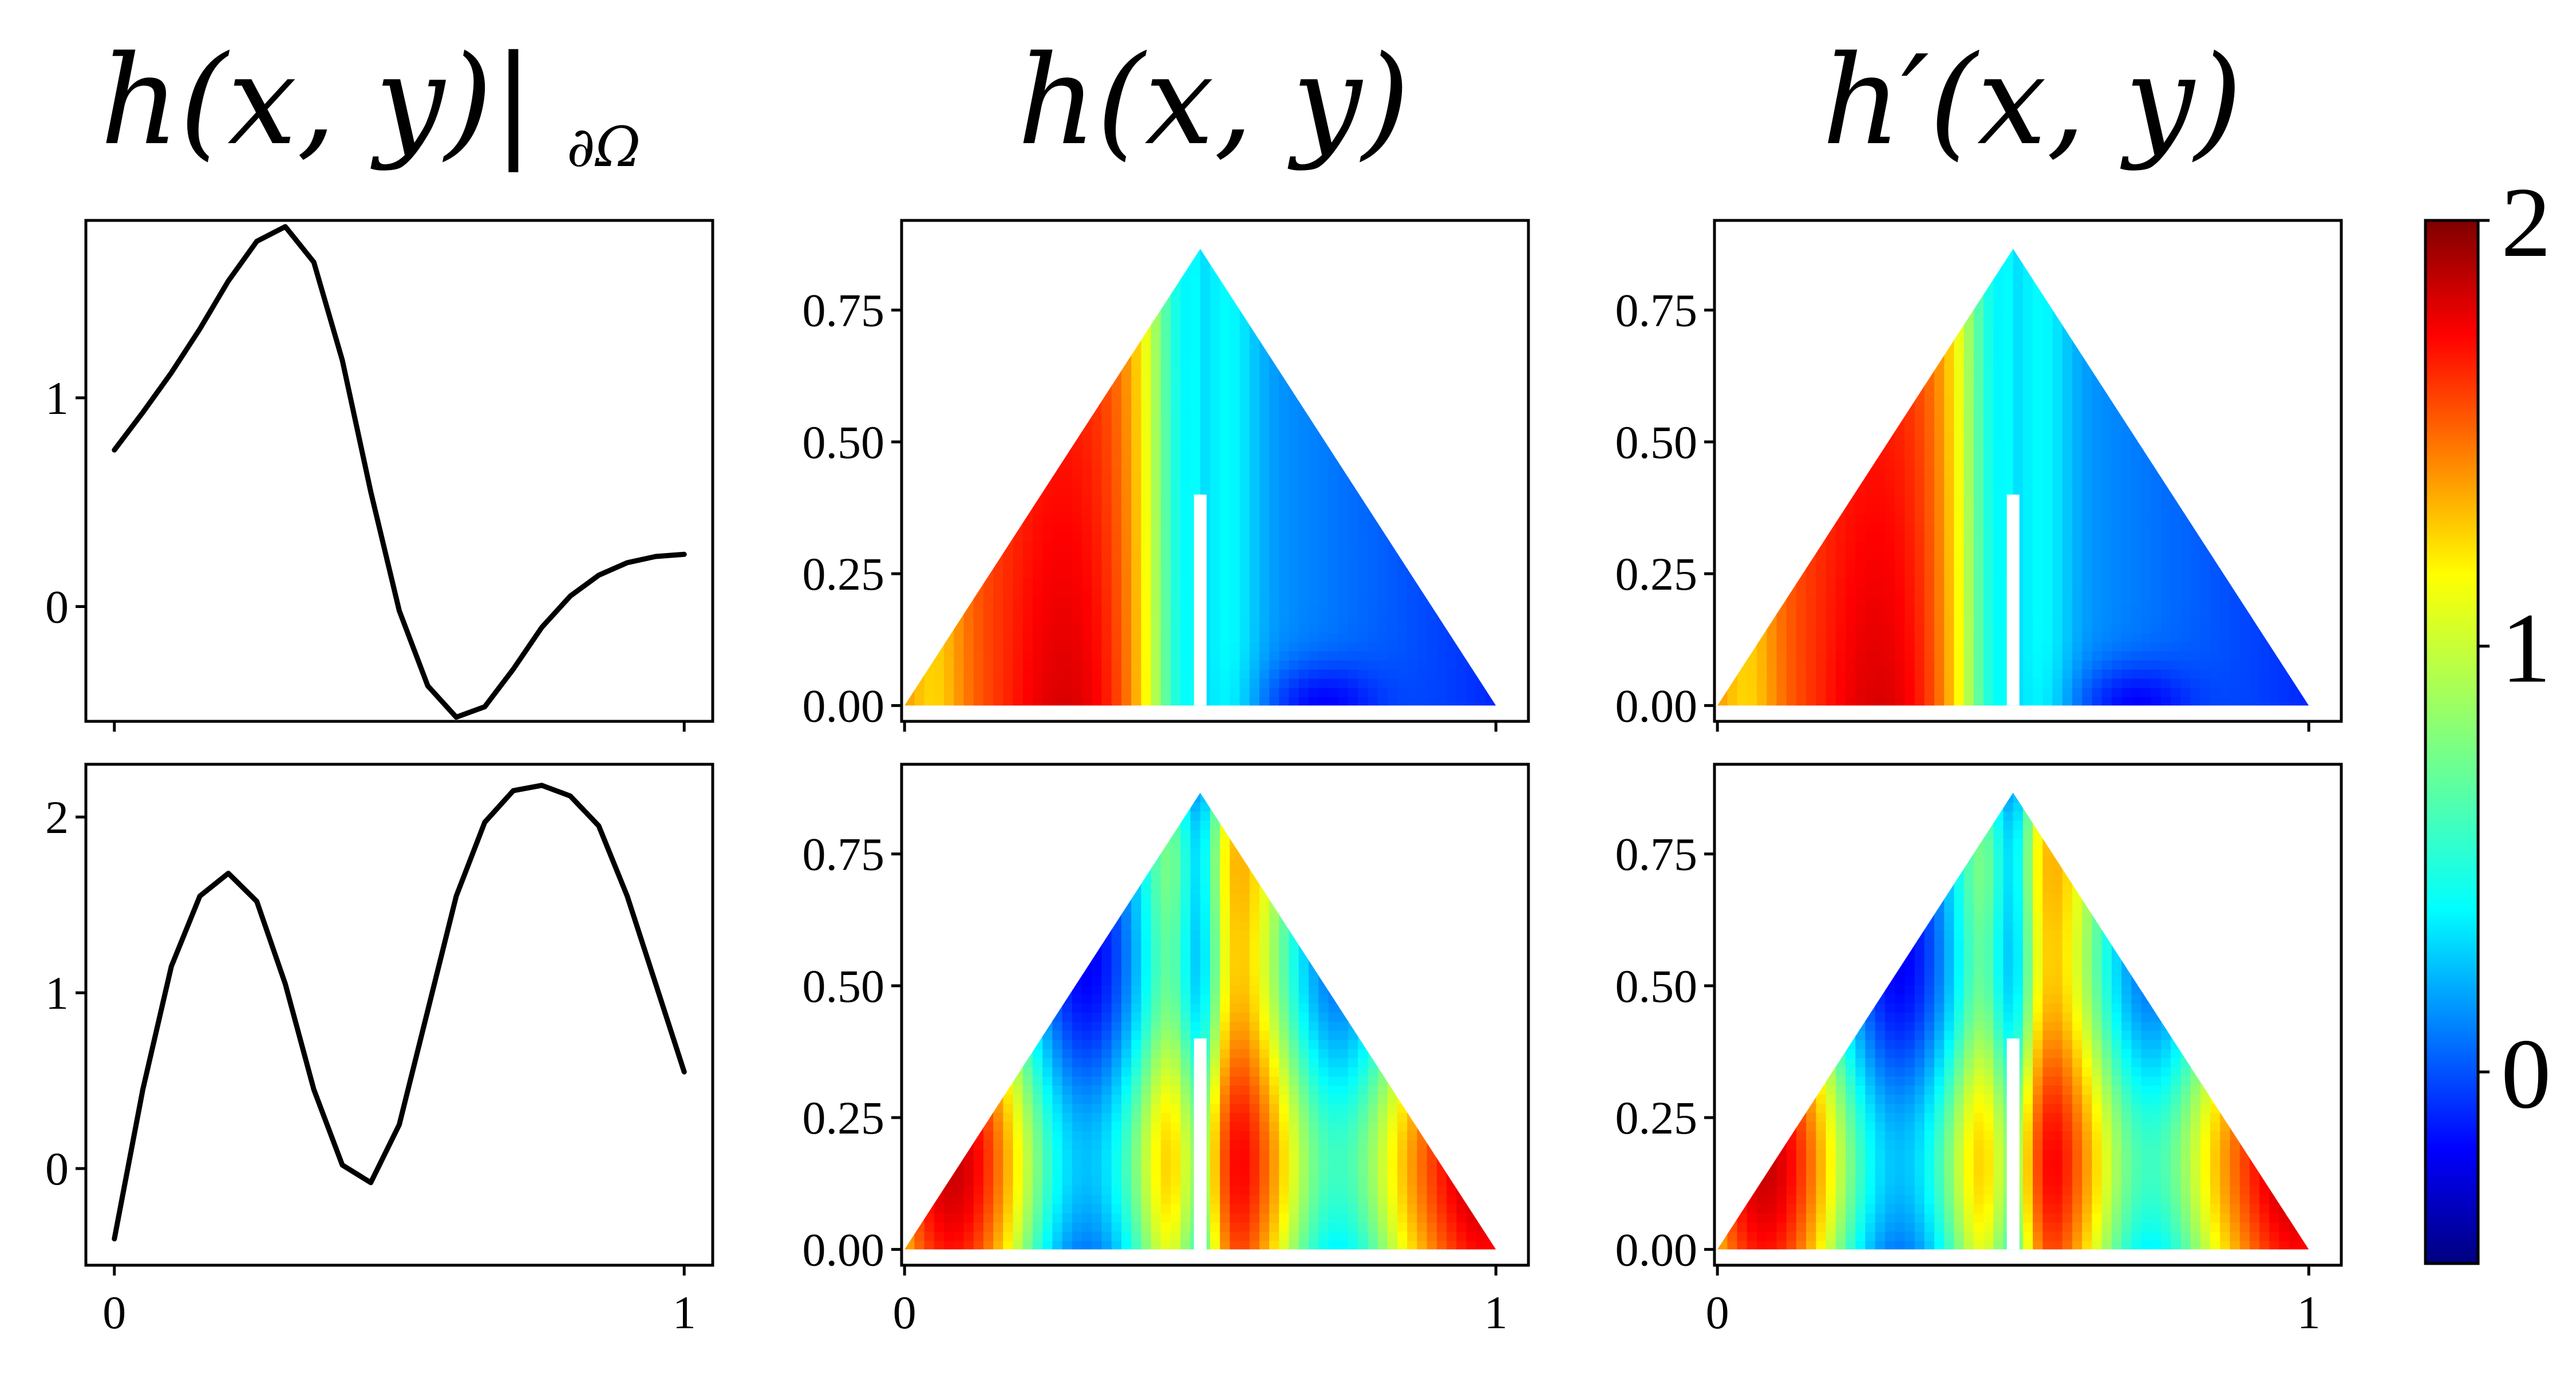  I want to click on panel-top-left: 01, so click(379, 475).